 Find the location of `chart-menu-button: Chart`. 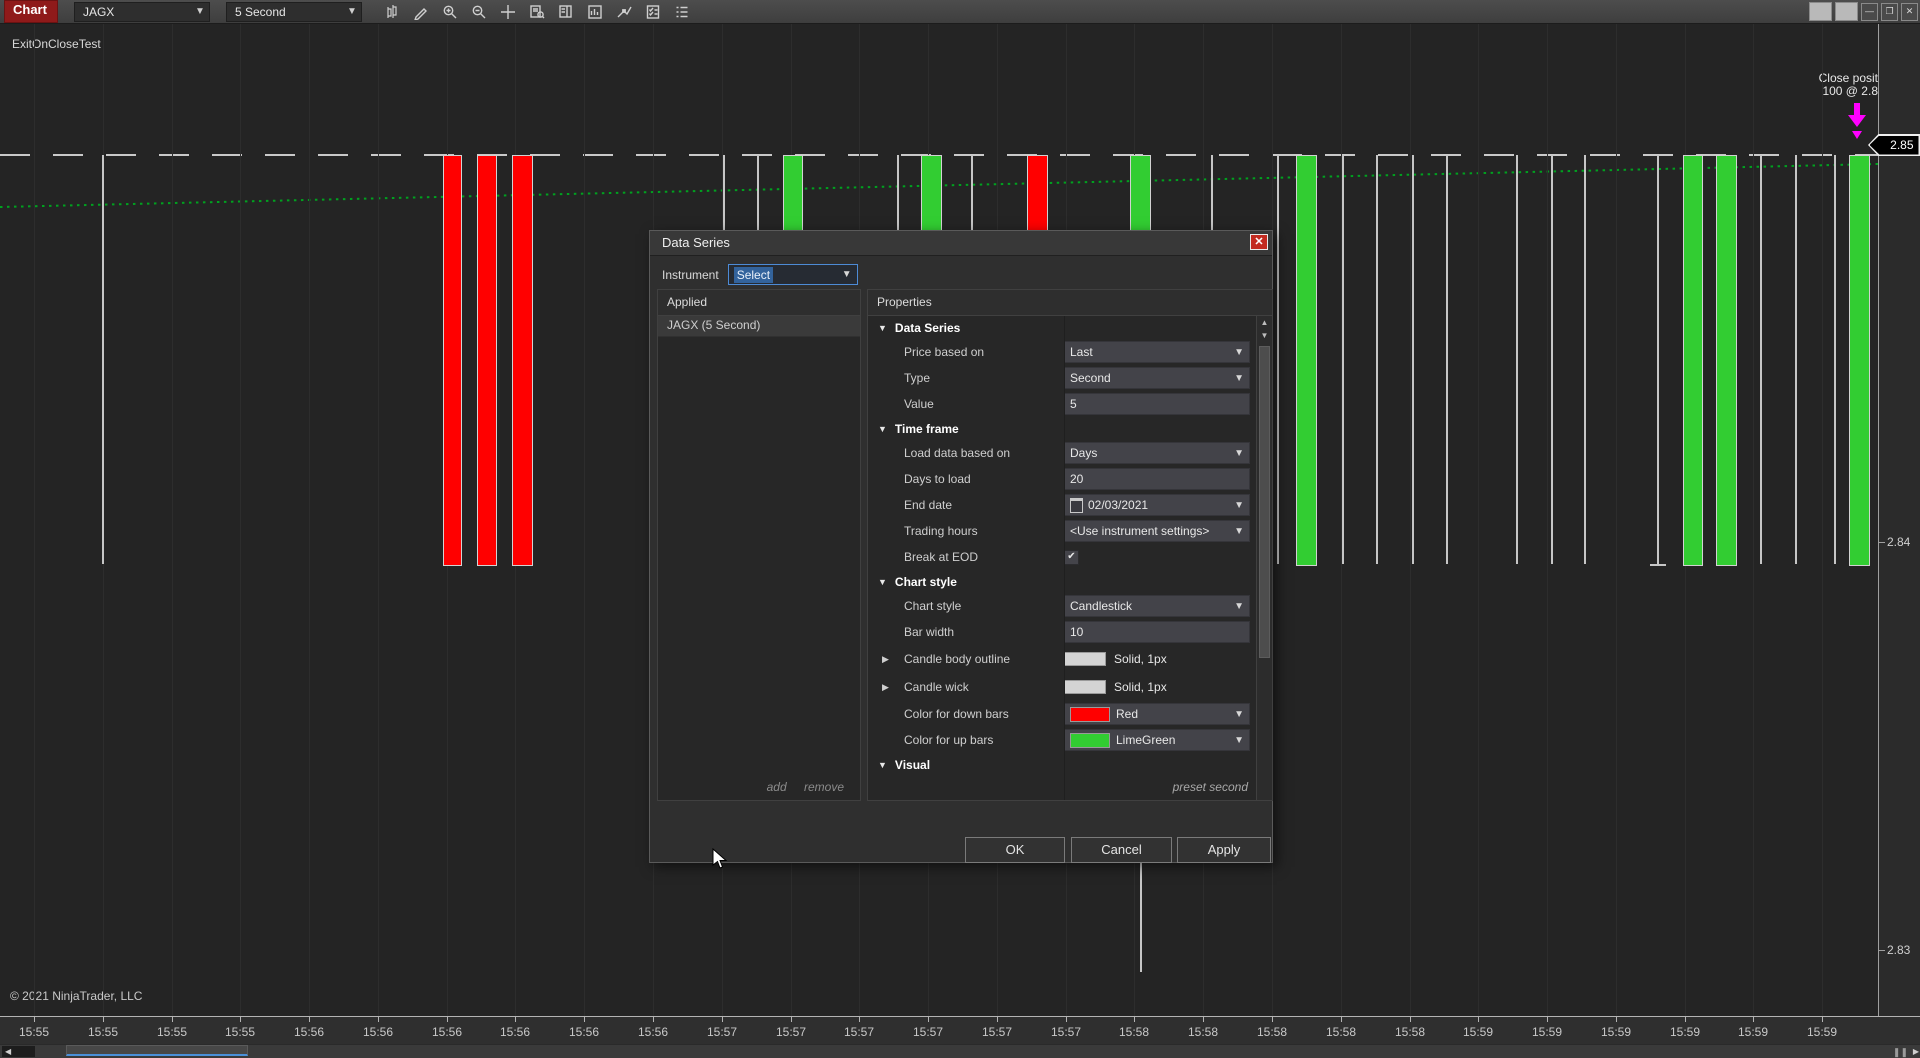

chart-menu-button: Chart is located at coordinates (31, 11).